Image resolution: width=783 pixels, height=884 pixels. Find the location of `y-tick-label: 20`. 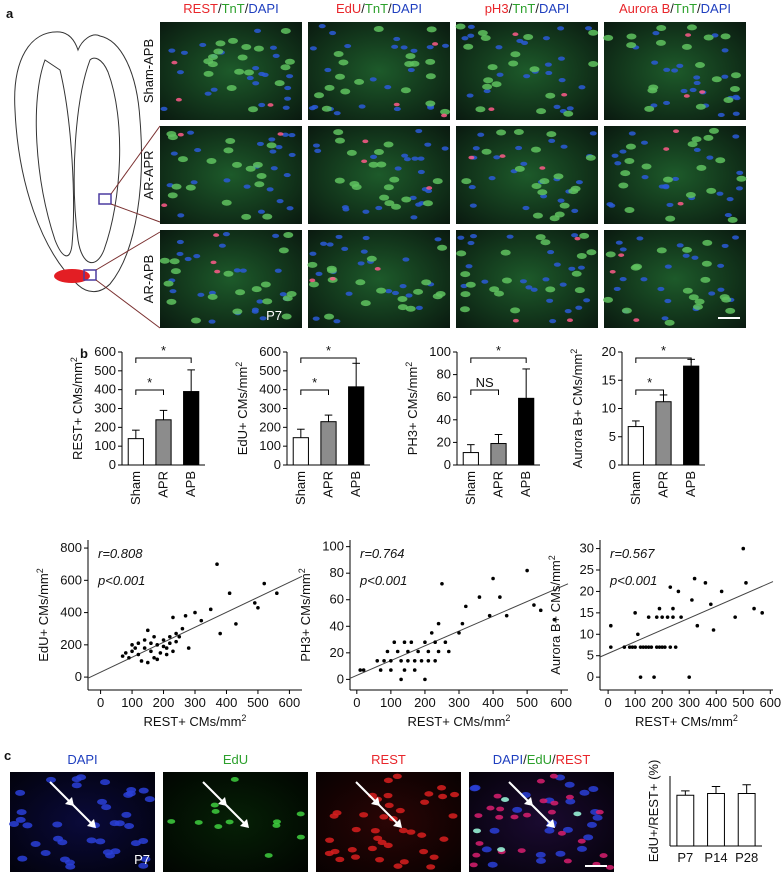

y-tick-label: 20 is located at coordinates (337, 652).